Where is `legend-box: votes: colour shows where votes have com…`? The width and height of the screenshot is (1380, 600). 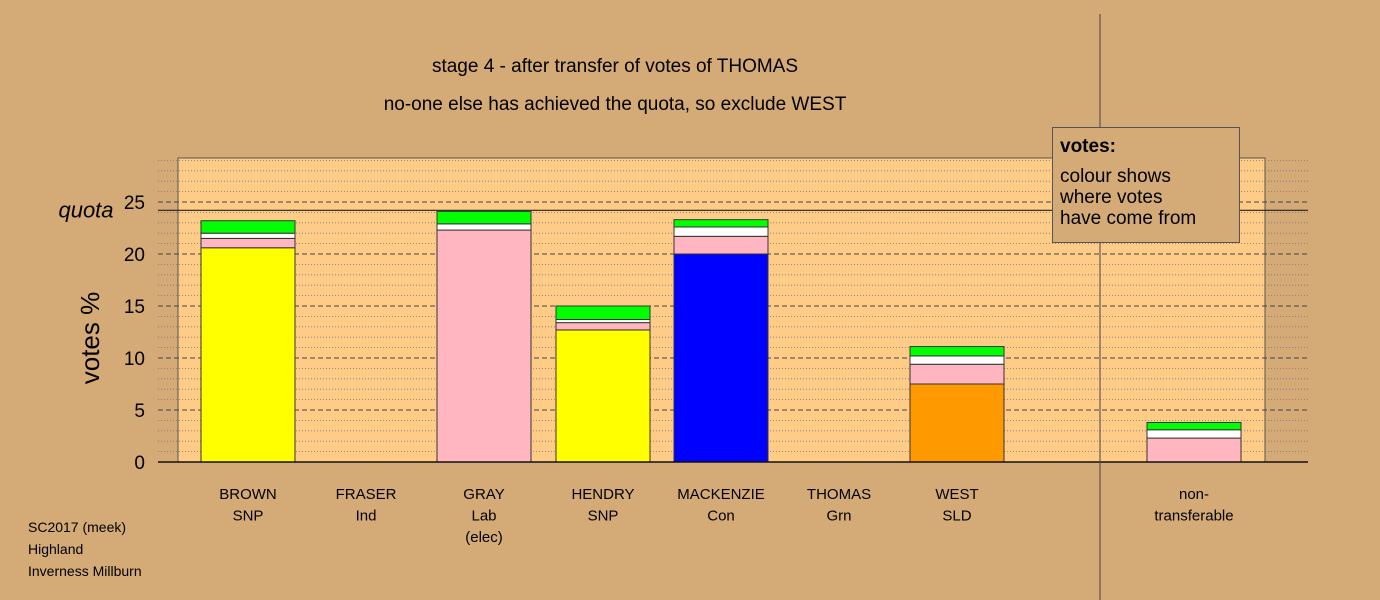 legend-box: votes: colour shows where votes have com… is located at coordinates (1146, 185).